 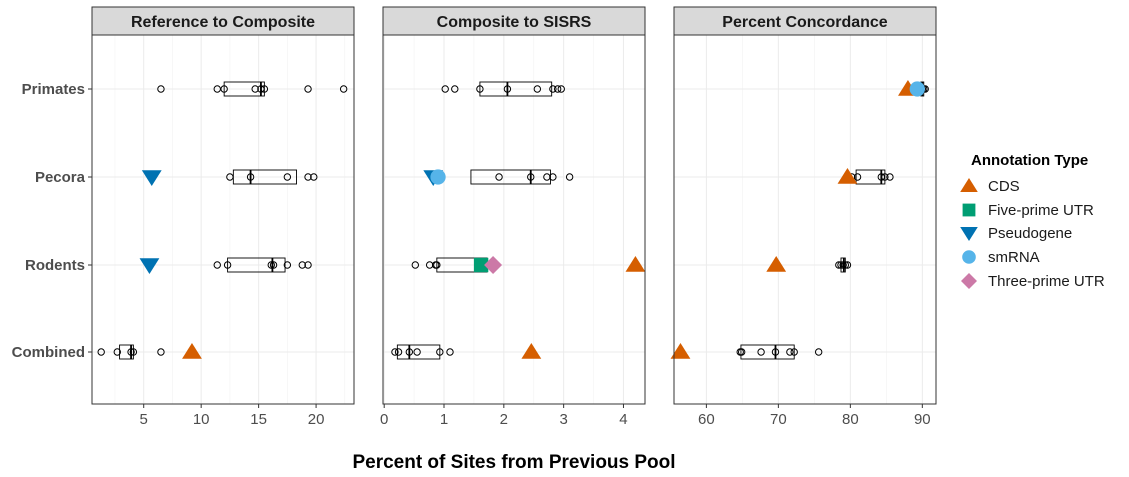 What do you see at coordinates (1030, 233) in the screenshot?
I see `legend-label: Pseudogene` at bounding box center [1030, 233].